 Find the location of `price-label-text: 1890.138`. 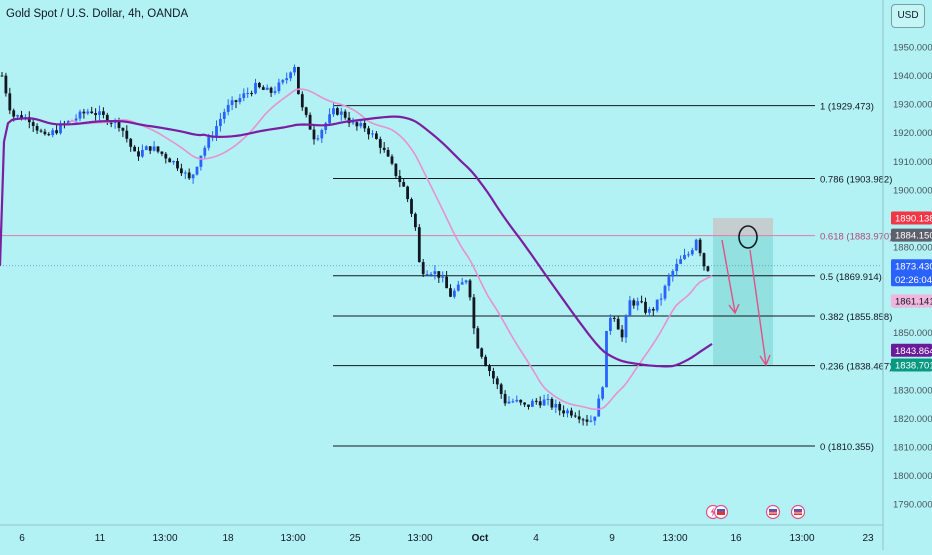

price-label-text: 1890.138 is located at coordinates (913, 219).